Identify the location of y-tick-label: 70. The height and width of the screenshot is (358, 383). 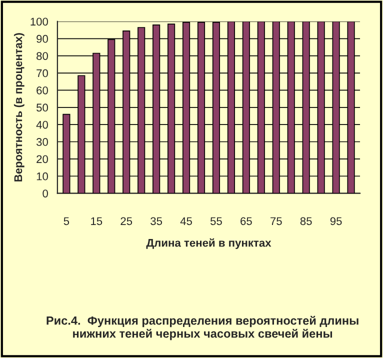
(42, 73).